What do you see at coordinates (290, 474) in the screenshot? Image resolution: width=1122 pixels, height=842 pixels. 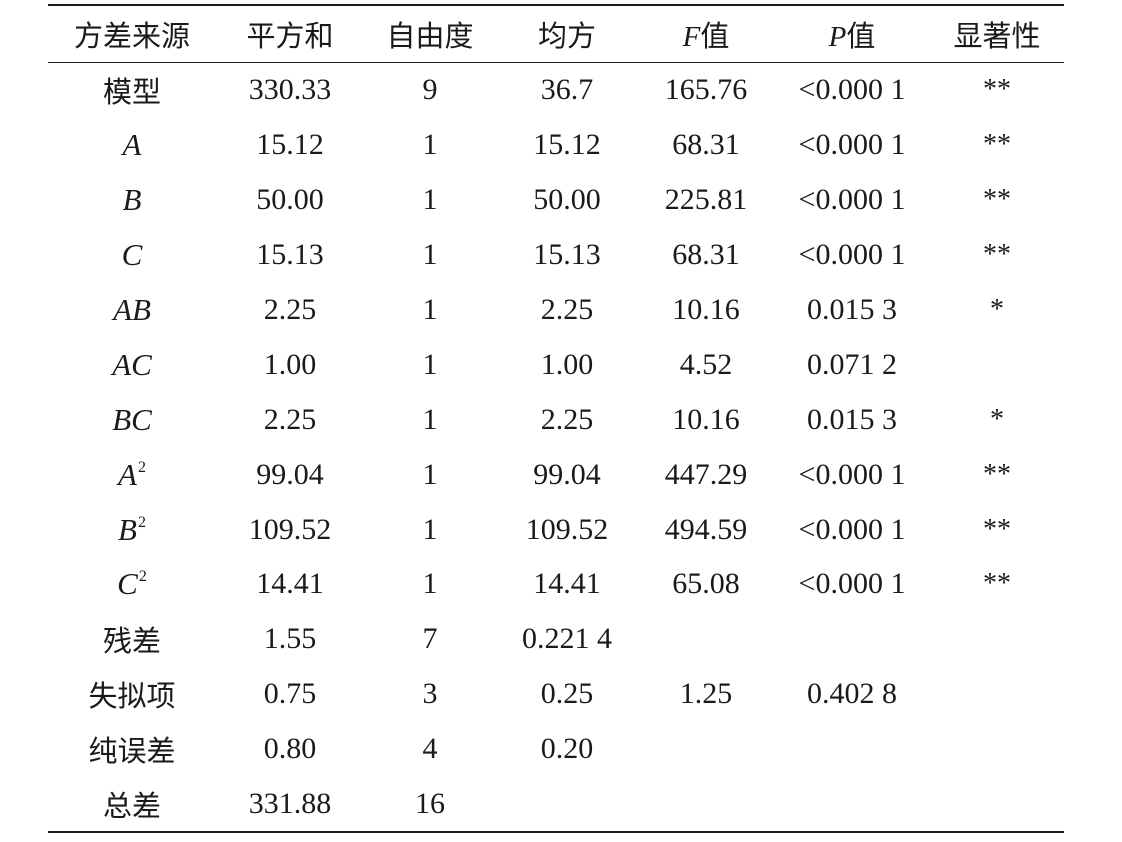 I see `cell-ss: 99.04` at bounding box center [290, 474].